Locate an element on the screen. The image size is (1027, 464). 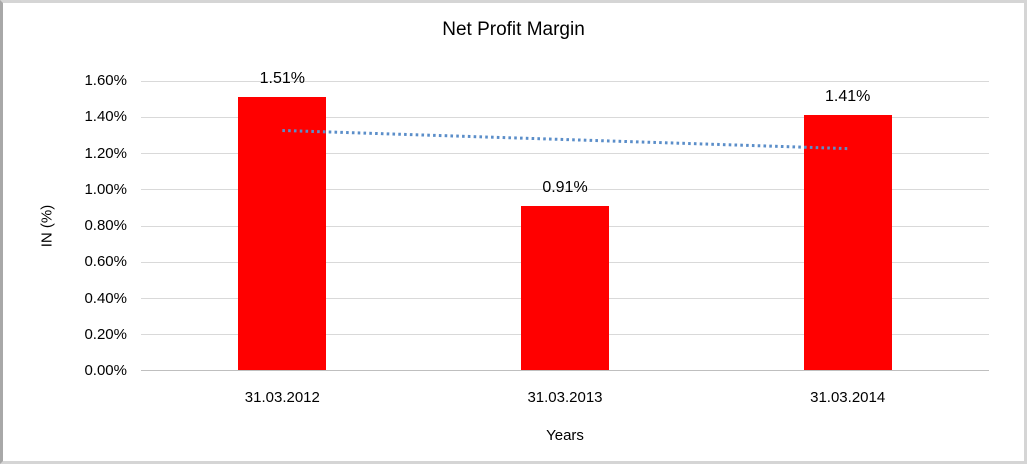
y-tick-label: 0.40% is located at coordinates (105, 298).